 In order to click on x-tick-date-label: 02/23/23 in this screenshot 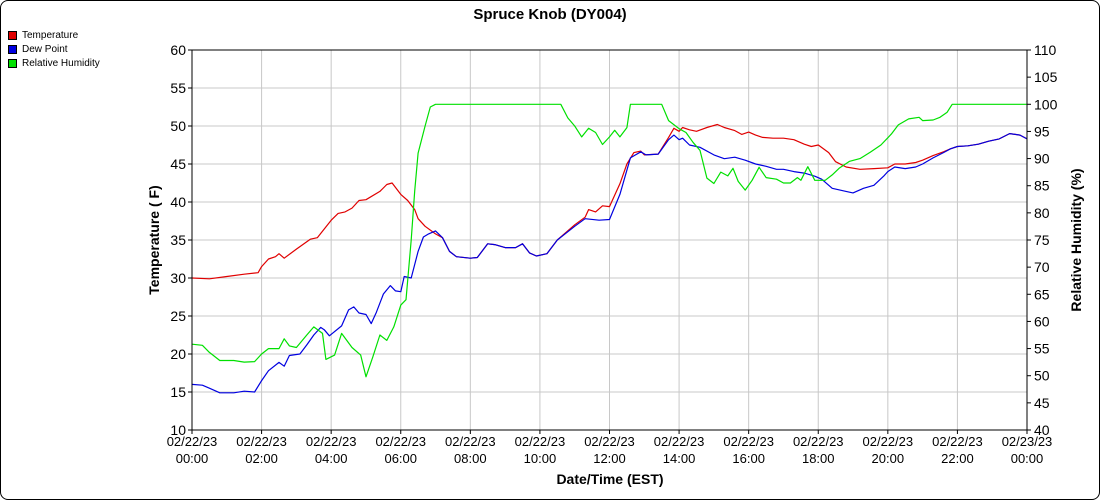, I will do `click(1027, 441)`.